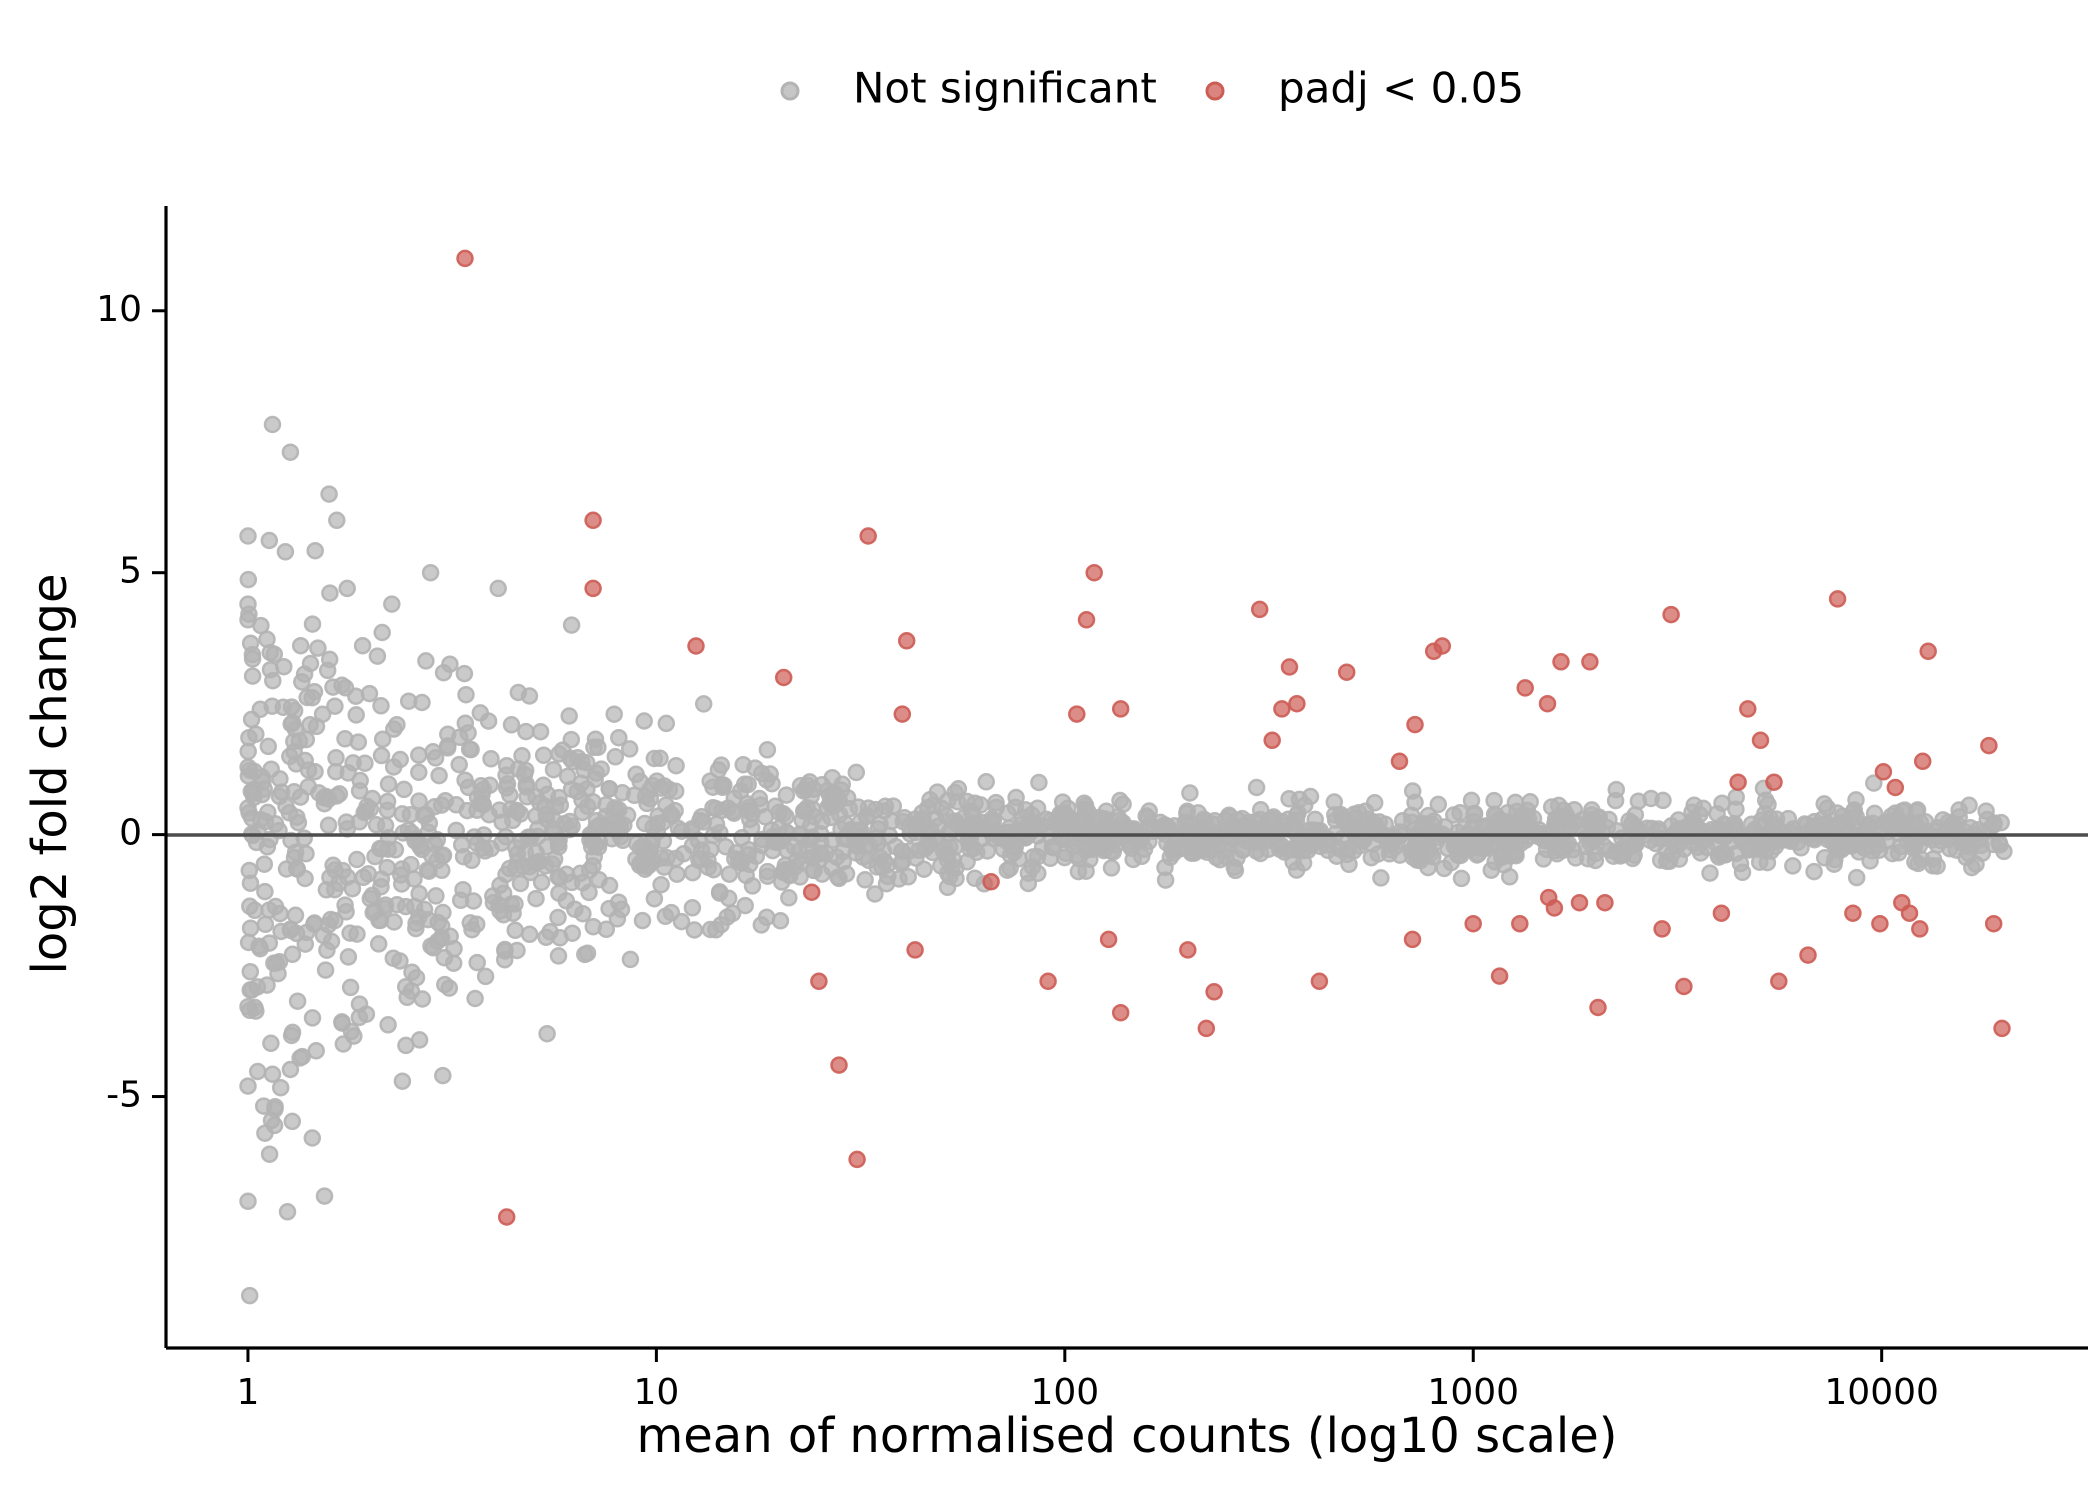 Image resolution: width=2100 pixels, height=1500 pixels. What do you see at coordinates (1088, 1380) in the screenshot?
I see `x-axis-ticks: 1 10 100 1000 10000` at bounding box center [1088, 1380].